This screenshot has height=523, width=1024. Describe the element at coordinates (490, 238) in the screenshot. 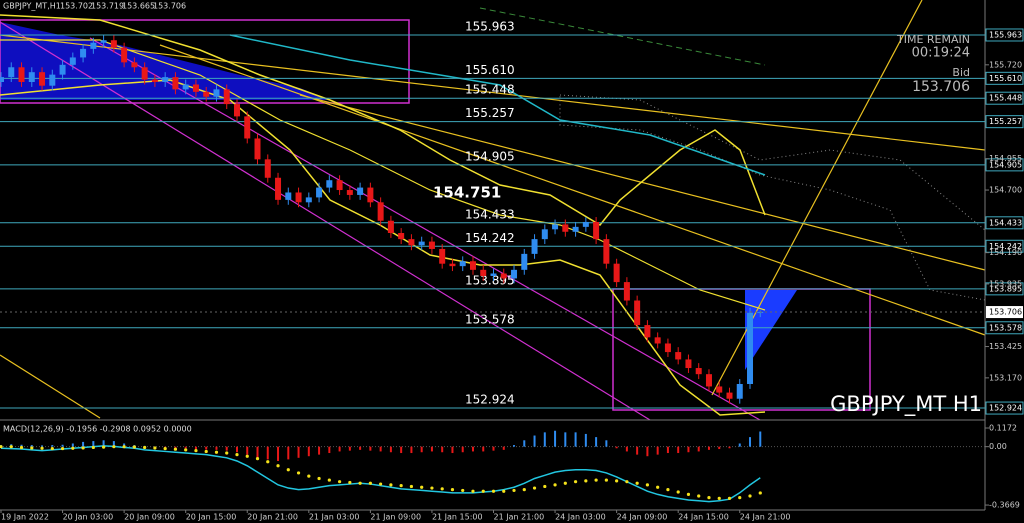

I see `level-label: 154.242` at that location.